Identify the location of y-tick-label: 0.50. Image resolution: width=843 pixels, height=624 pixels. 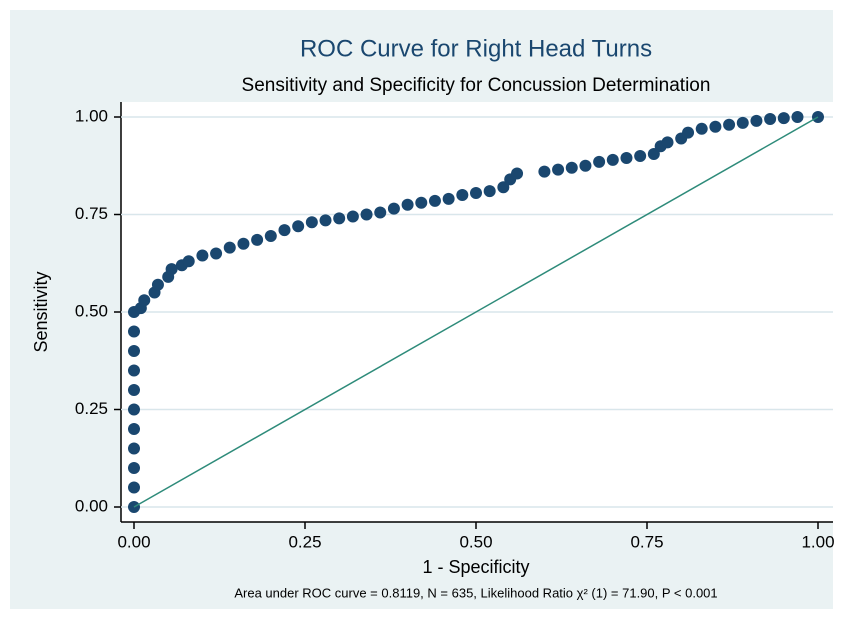
(91, 310).